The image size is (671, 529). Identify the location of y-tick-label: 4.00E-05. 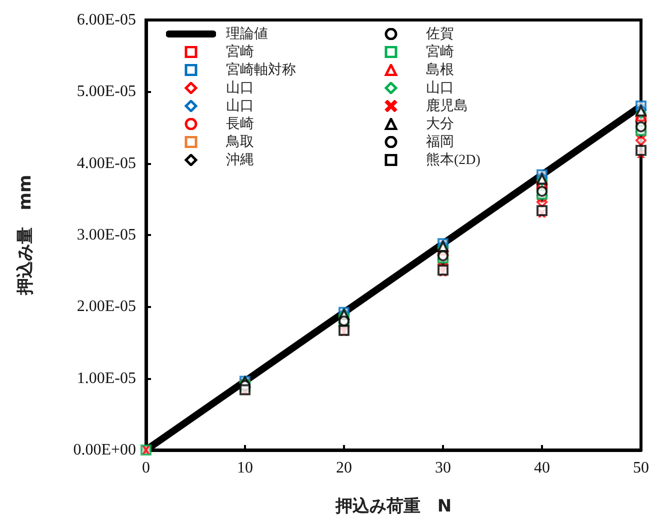
(106, 163).